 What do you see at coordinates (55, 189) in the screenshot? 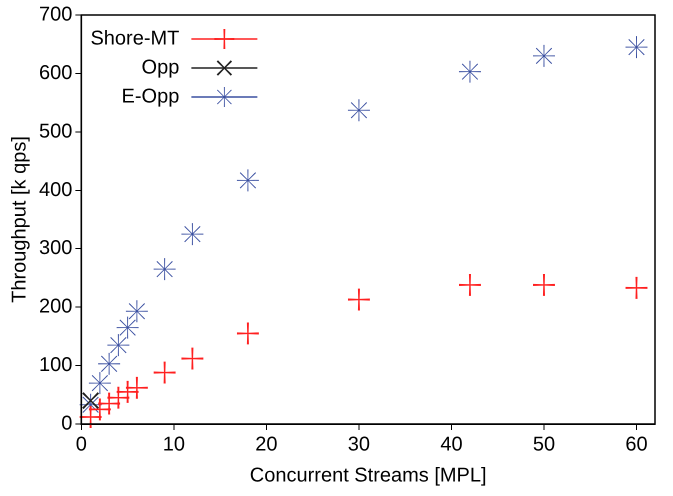
I see `y-tick-label: 400` at bounding box center [55, 189].